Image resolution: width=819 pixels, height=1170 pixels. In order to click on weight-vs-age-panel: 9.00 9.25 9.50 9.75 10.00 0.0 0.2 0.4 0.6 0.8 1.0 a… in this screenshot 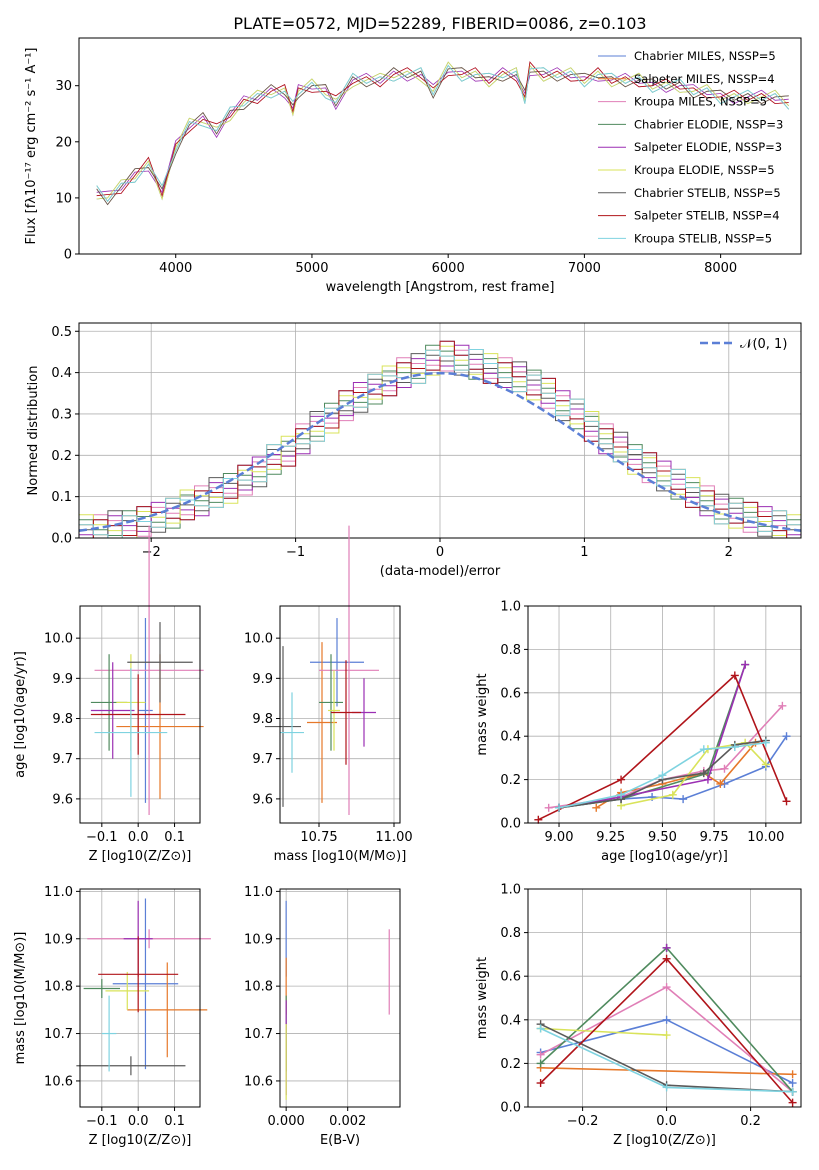, I will do `click(638, 732)`.